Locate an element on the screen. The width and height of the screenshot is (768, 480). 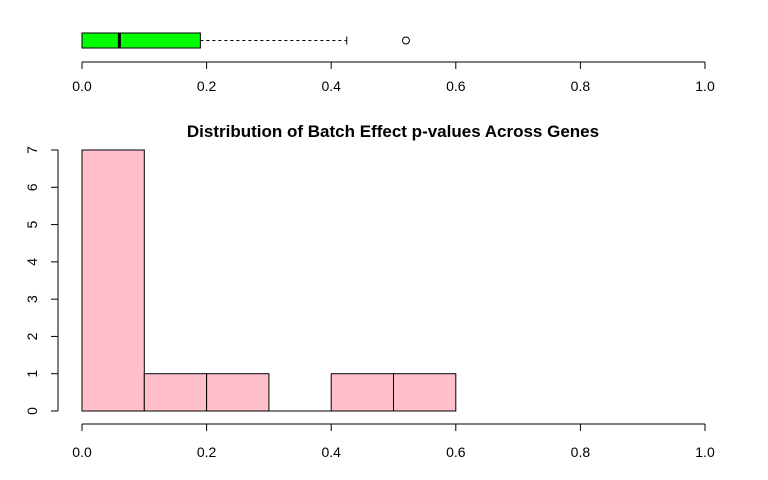
box-outlier-point is located at coordinates (405, 40).